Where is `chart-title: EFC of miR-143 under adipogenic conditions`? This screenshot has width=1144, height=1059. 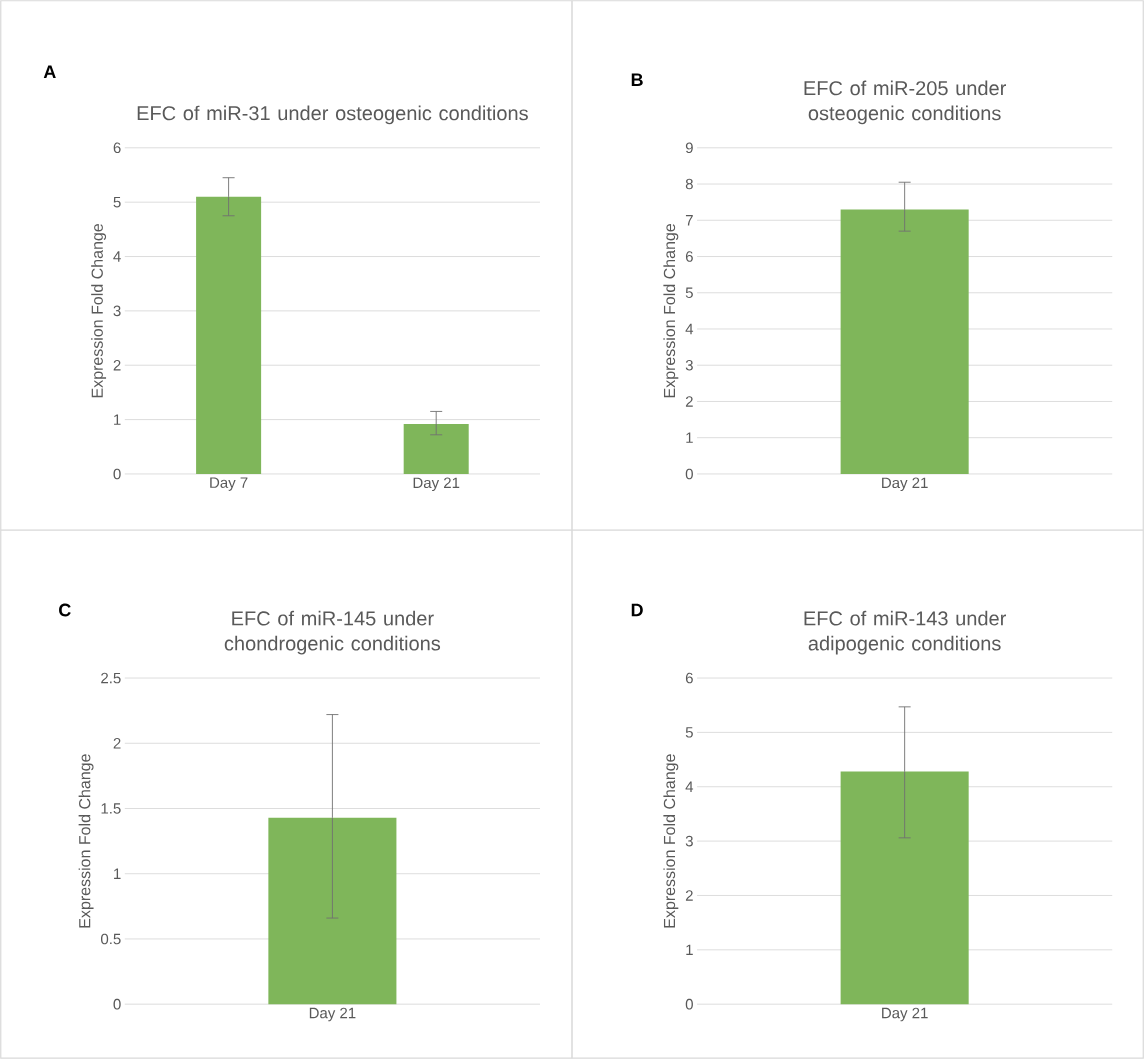 chart-title: EFC of miR-143 under adipogenic conditions is located at coordinates (905, 632).